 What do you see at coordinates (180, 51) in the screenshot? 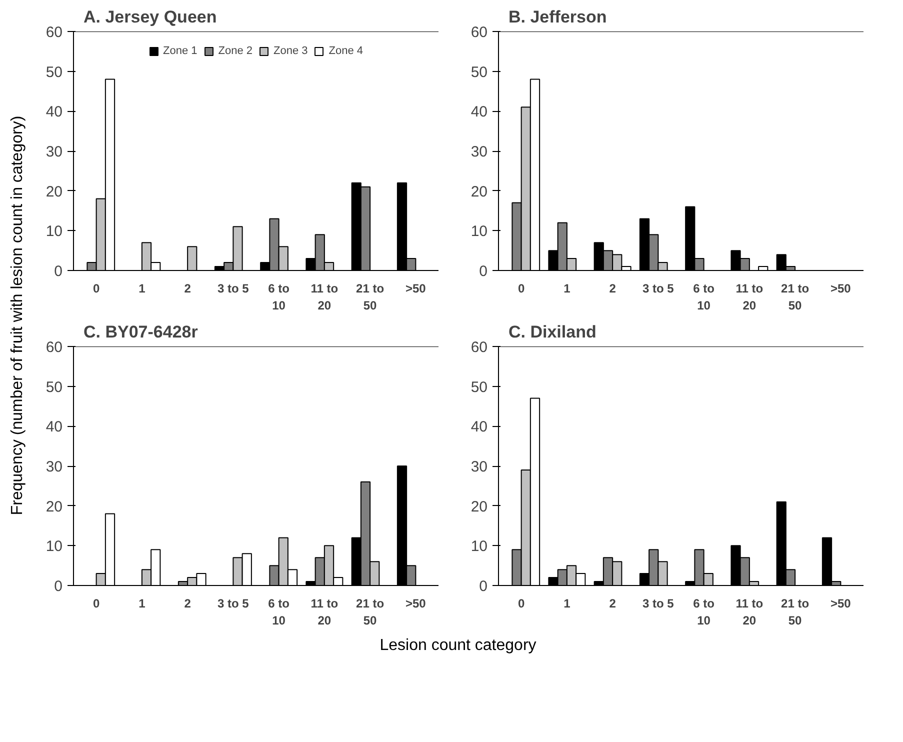
I see `legend-label: Zone 1` at bounding box center [180, 51].